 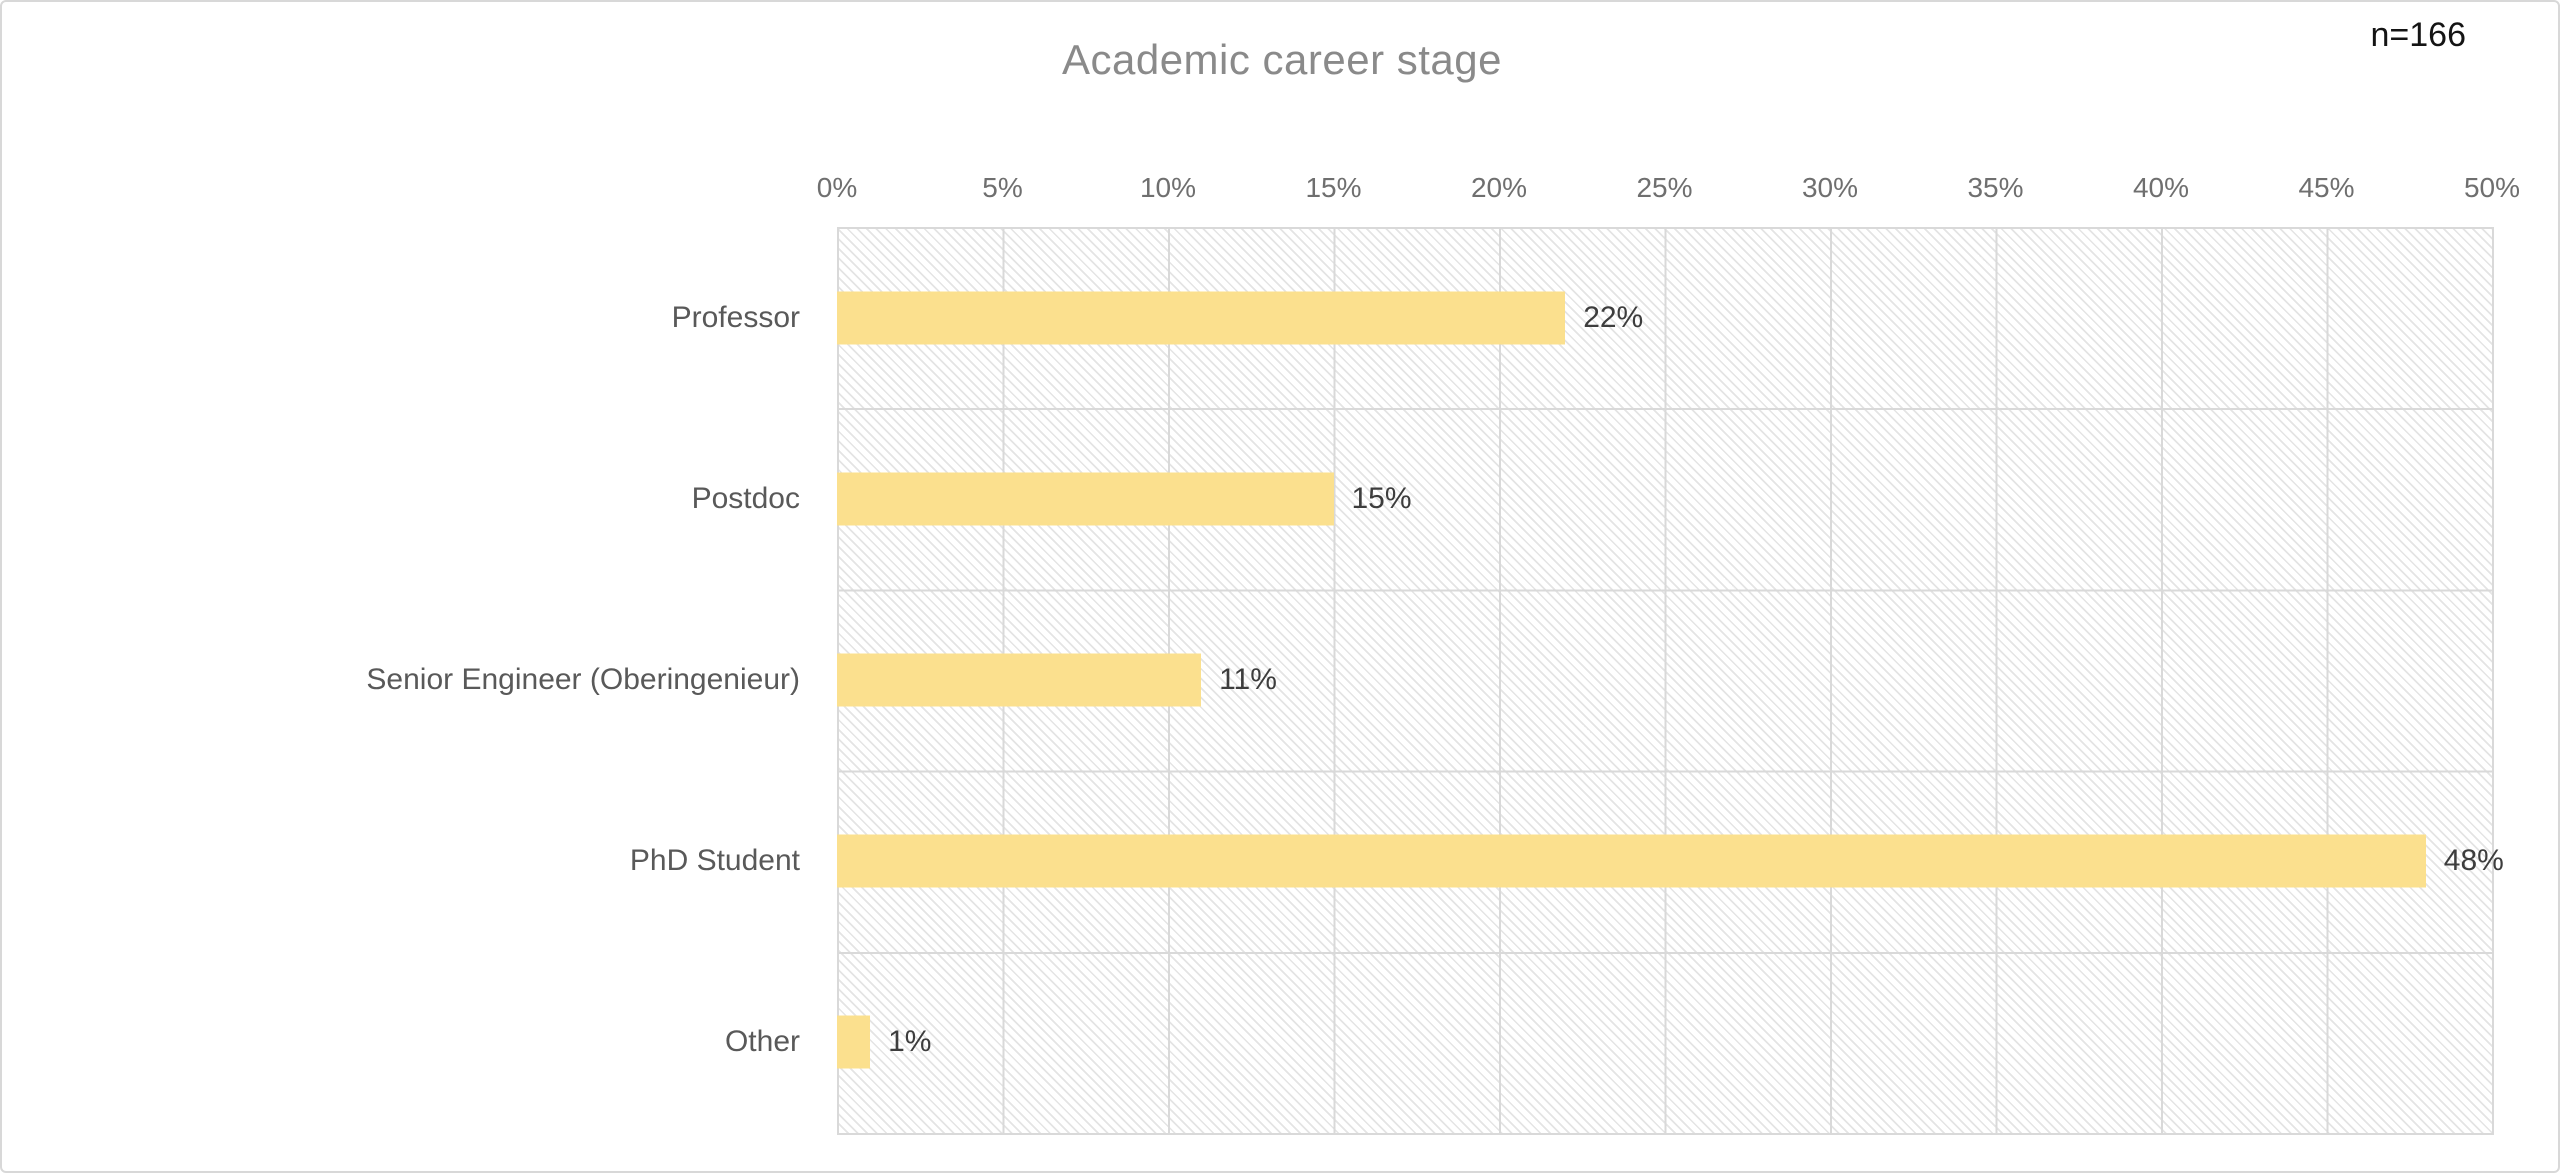 I want to click on category-label: Professor, so click(x=735, y=317).